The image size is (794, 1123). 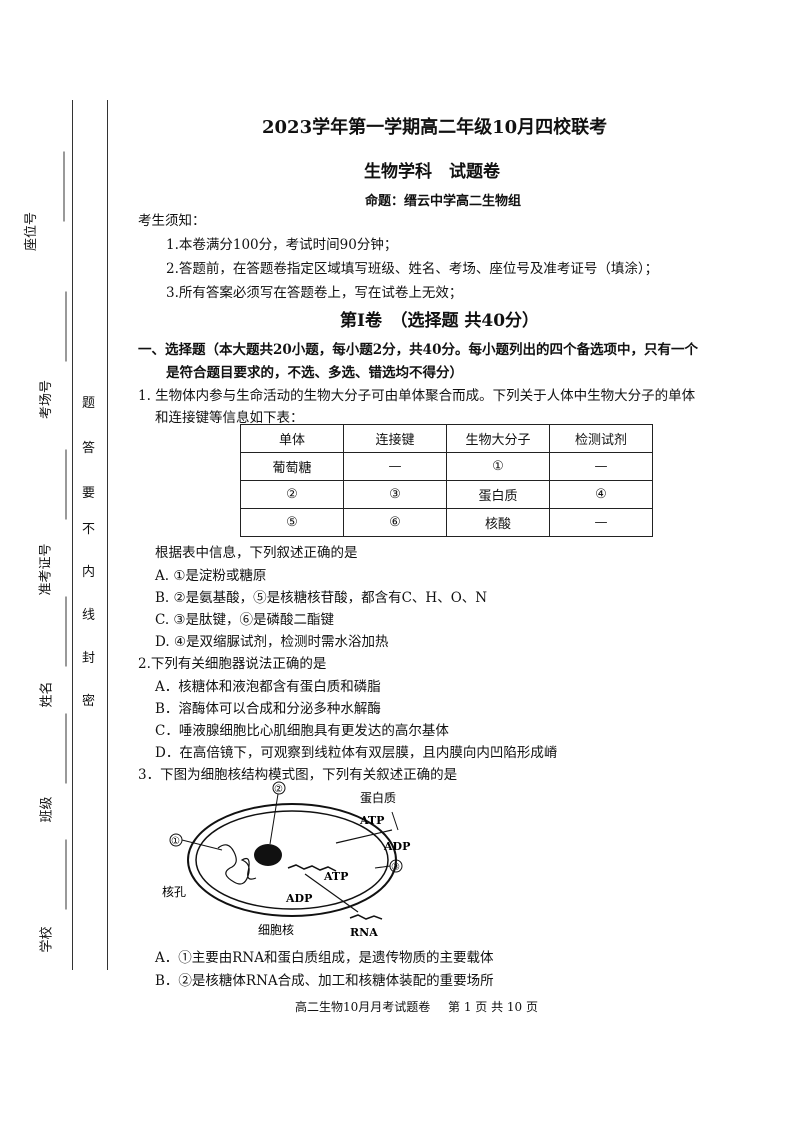 I want to click on notice-item: 2.答题前，在答题卷指定区域填写班级、姓名、考场、座位号及准考证号（填涂）；, so click(x=412, y=269).